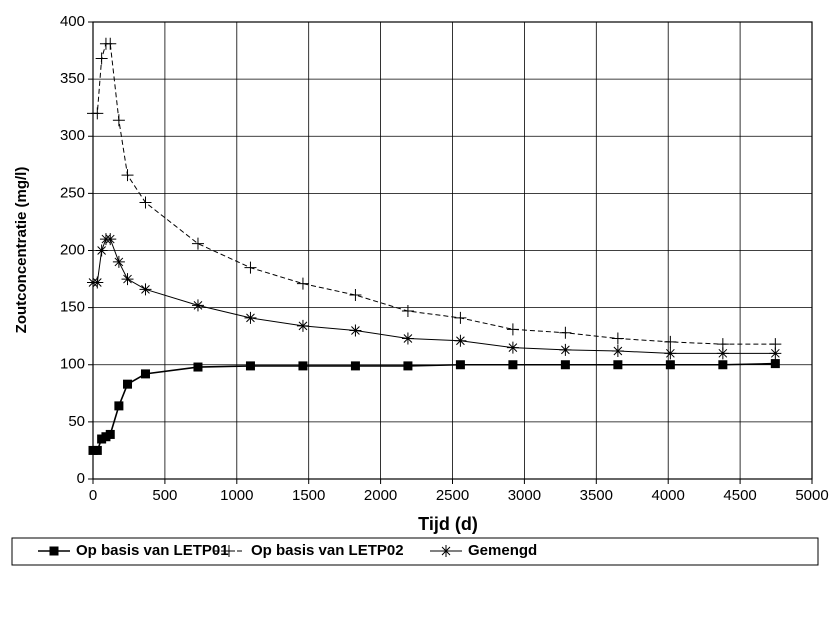  I want to click on y-tick-label: 100, so click(72, 364).